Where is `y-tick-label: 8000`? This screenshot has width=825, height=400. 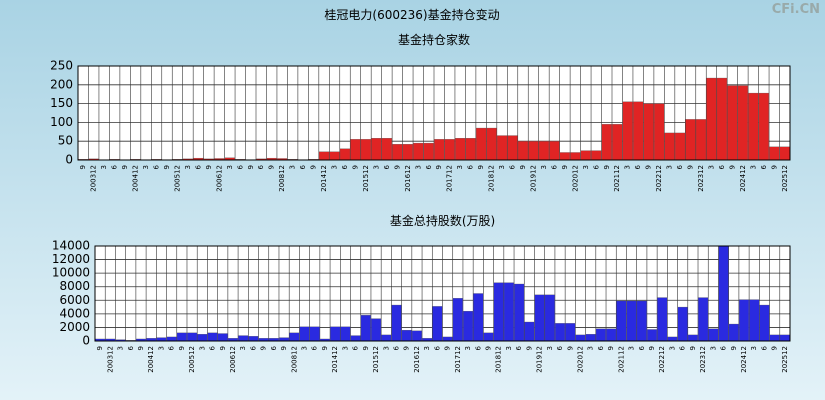
y-tick-label: 8000 is located at coordinates (74, 286).